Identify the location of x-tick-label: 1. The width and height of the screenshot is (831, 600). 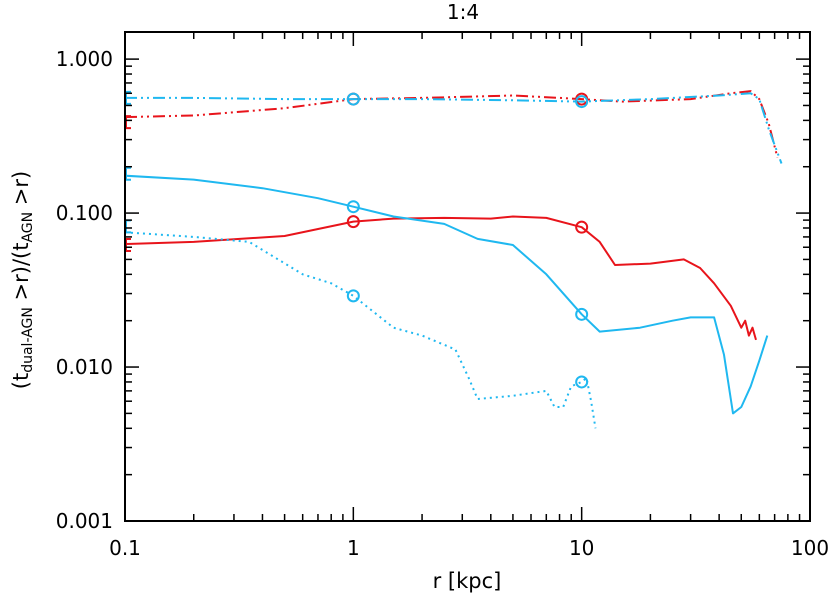
(353, 548).